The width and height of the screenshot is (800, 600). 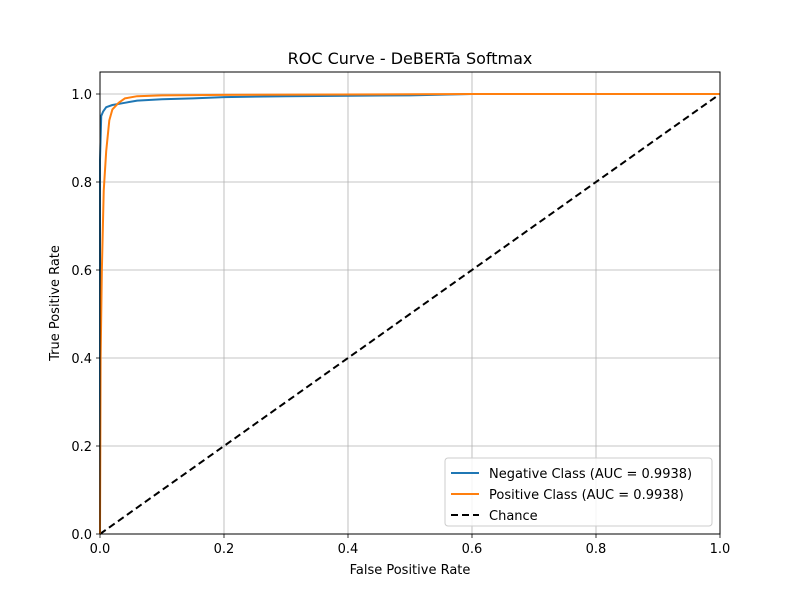 What do you see at coordinates (472, 549) in the screenshot?
I see `x-tick-label: 0.6` at bounding box center [472, 549].